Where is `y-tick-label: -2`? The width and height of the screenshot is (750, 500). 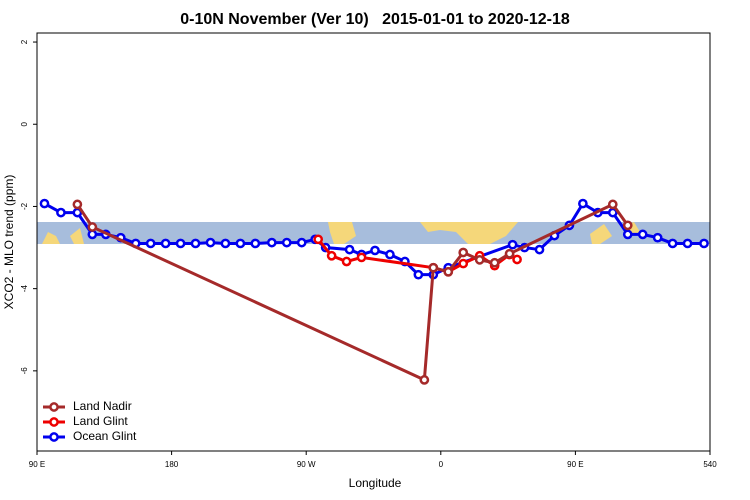
y-tick-label: -2 is located at coordinates (24, 206).